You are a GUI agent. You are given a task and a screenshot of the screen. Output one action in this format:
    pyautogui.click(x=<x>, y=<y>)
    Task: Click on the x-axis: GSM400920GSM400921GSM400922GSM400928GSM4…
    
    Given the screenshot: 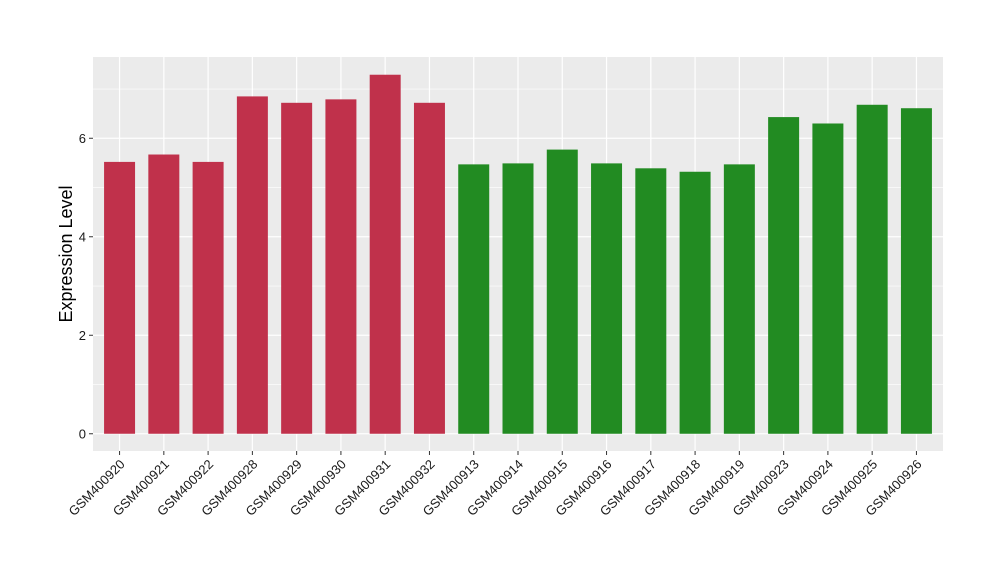 What is the action you would take?
    pyautogui.click(x=495, y=485)
    